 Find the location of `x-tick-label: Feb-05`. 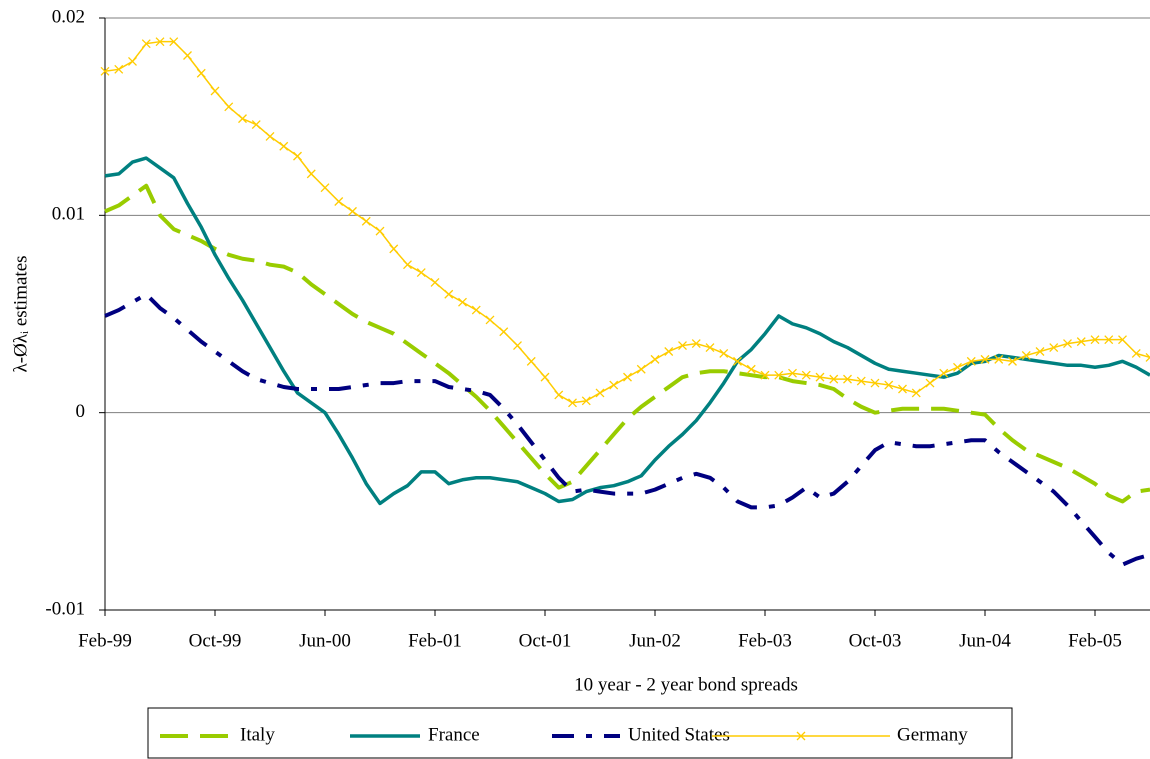

x-tick-label: Feb-05 is located at coordinates (1095, 640).